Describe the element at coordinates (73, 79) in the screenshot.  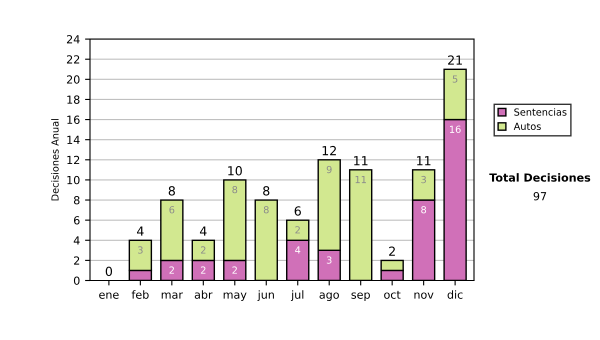
I see `y-tick-label: 20` at that location.